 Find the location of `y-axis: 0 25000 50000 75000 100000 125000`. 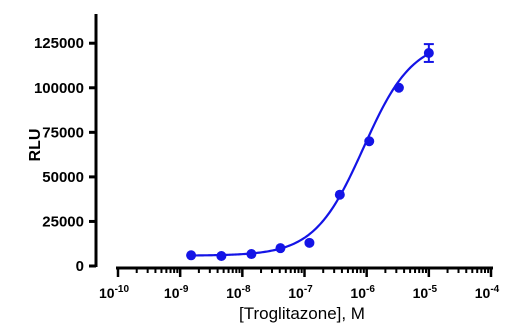

y-axis: 0 25000 50000 75000 100000 125000 is located at coordinates (66, 144).